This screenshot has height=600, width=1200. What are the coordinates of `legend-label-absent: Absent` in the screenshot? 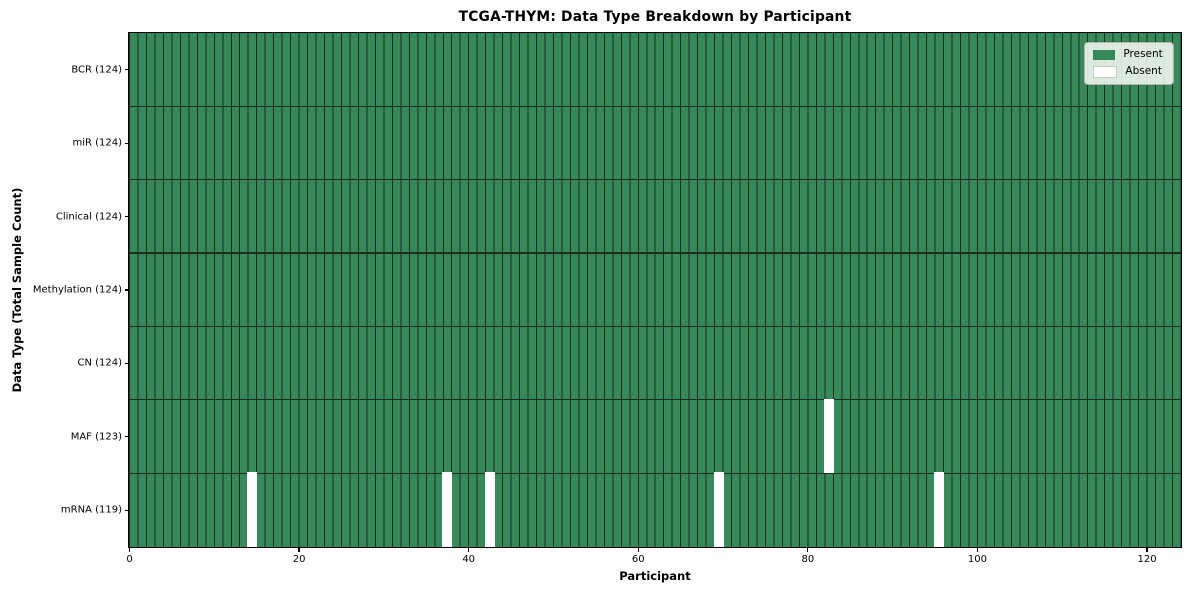 It's located at (1143, 71).